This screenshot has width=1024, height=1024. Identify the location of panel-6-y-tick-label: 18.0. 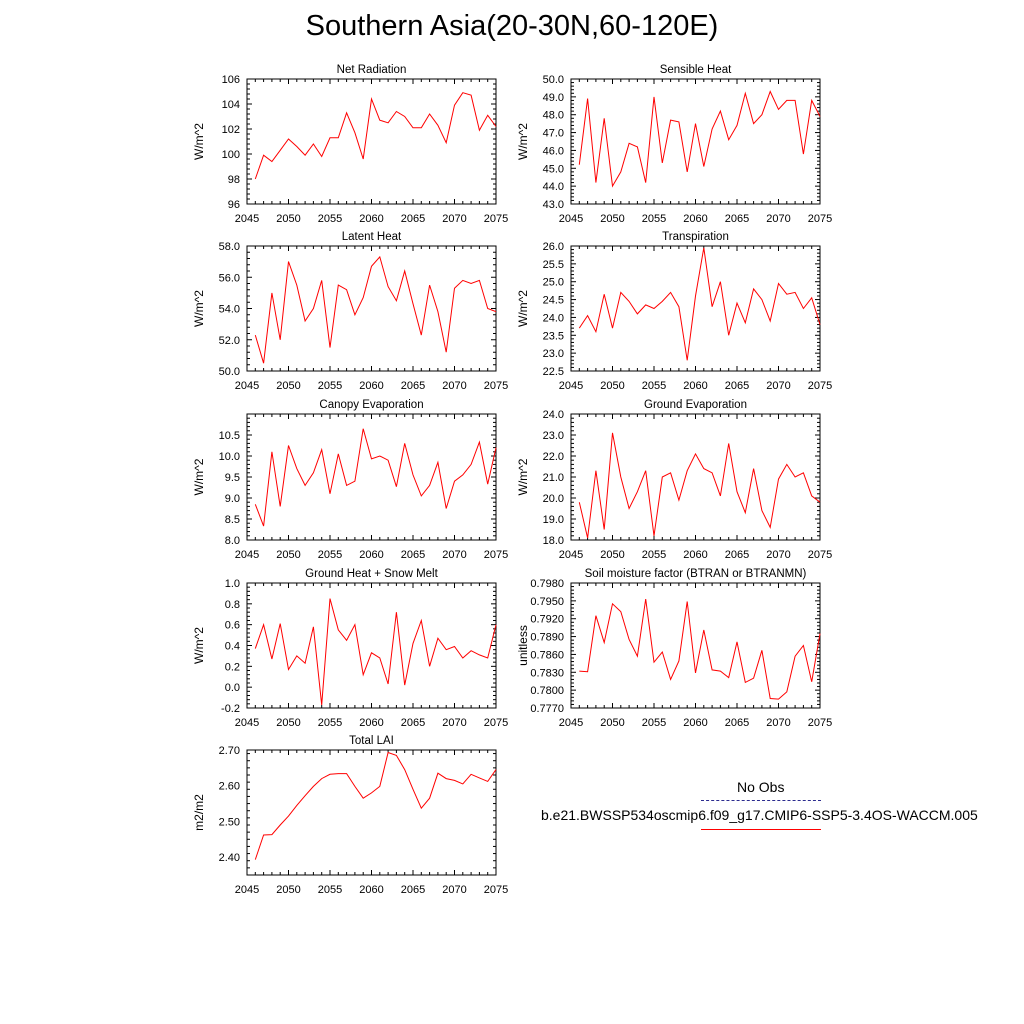
(553, 541).